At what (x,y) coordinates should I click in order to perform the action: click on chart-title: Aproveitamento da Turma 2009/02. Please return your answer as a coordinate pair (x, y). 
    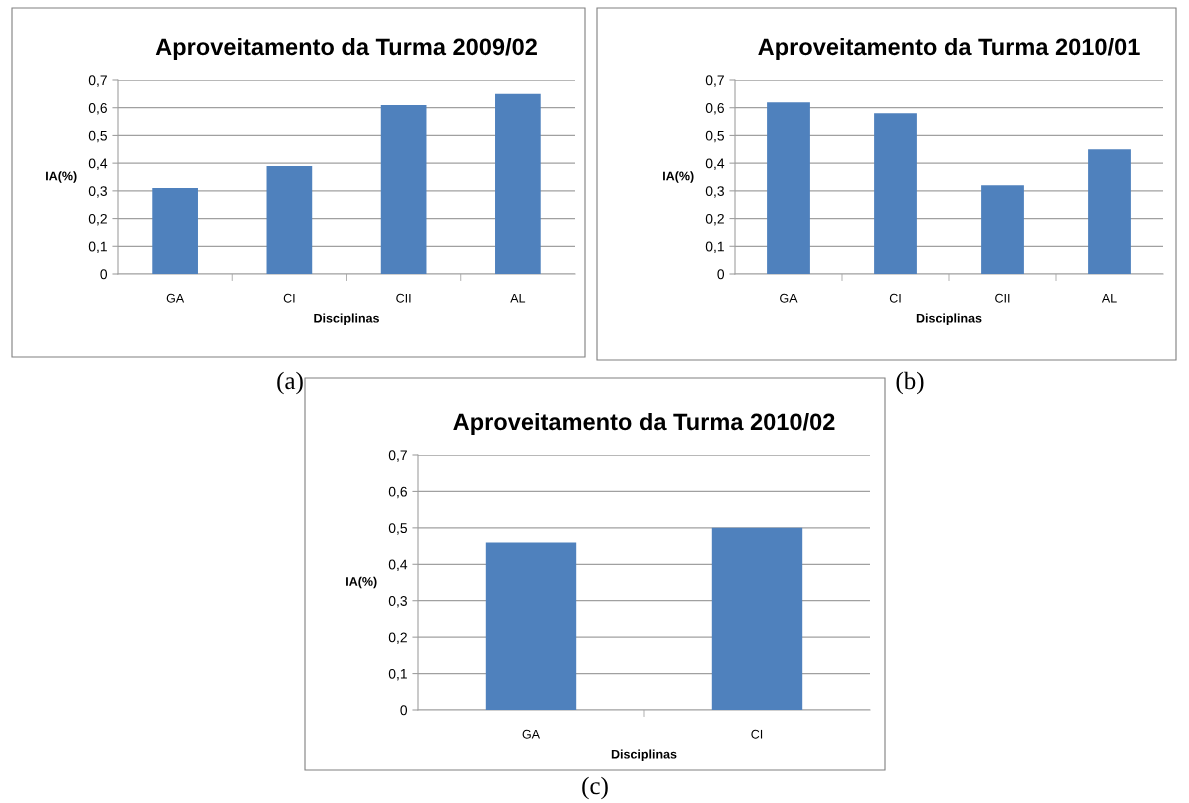
    Looking at the image, I should click on (346, 48).